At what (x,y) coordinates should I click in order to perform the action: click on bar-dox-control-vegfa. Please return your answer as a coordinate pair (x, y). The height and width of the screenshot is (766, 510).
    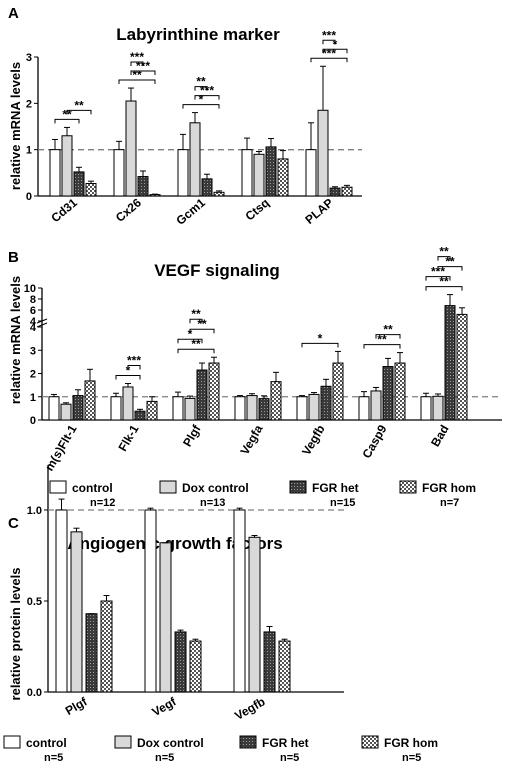
    Looking at the image, I should click on (252, 408).